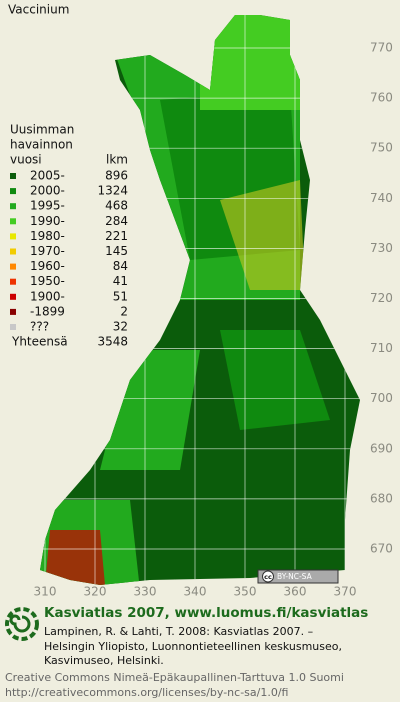  I want to click on legend-count: 896, so click(116, 176).